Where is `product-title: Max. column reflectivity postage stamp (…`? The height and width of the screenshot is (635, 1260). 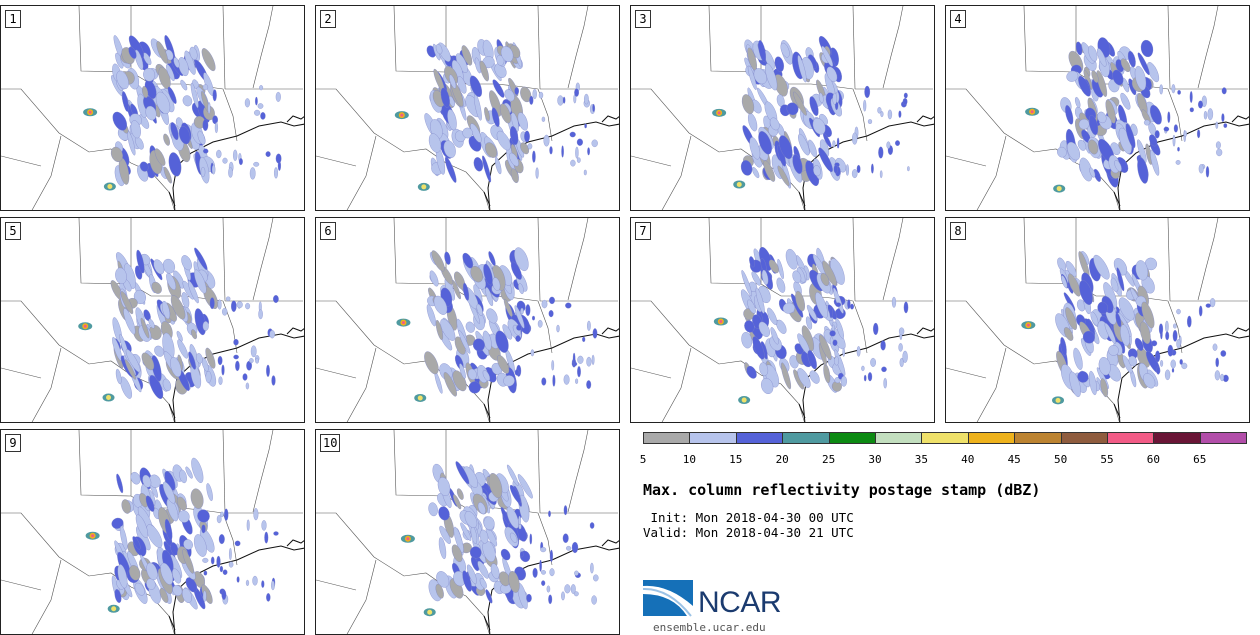
product-title: Max. column reflectivity postage stamp (… is located at coordinates (842, 490).